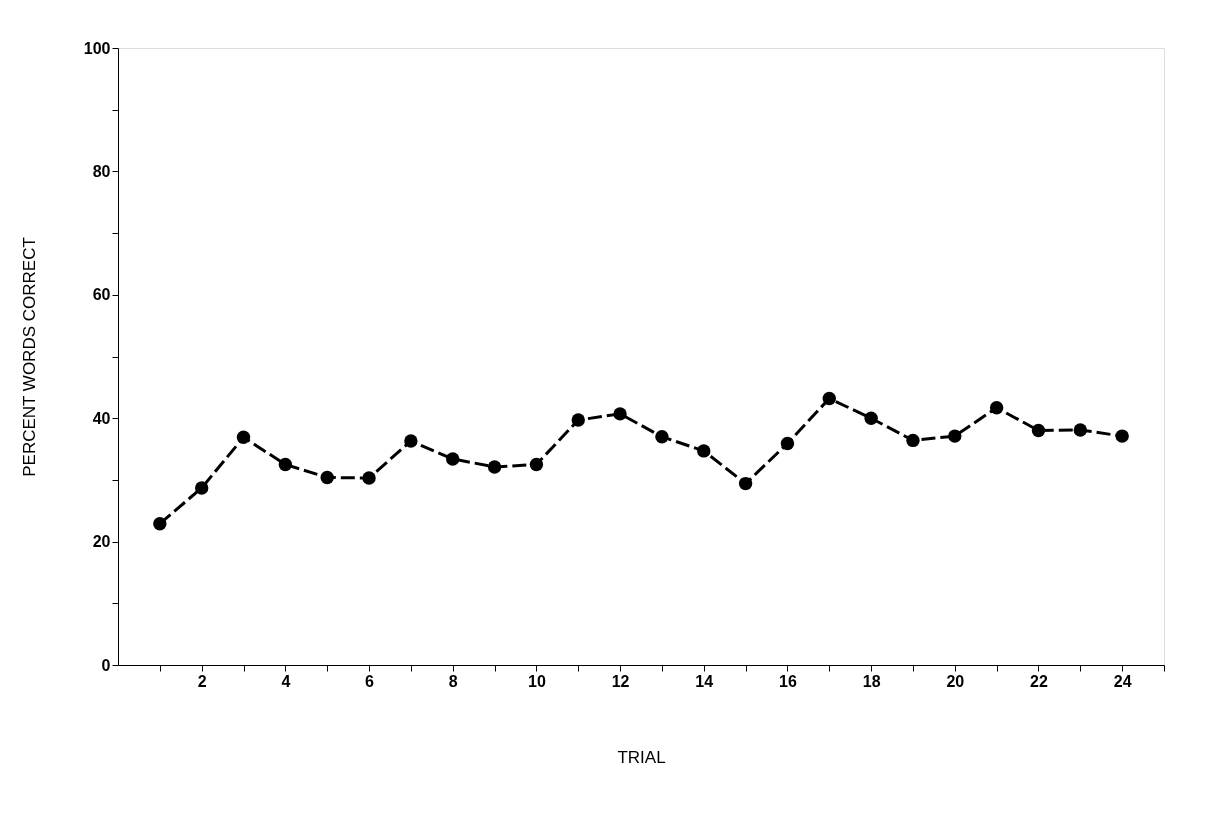 The height and width of the screenshot is (835, 1210). What do you see at coordinates (871, 681) in the screenshot?
I see `x-tick-label: 18` at bounding box center [871, 681].